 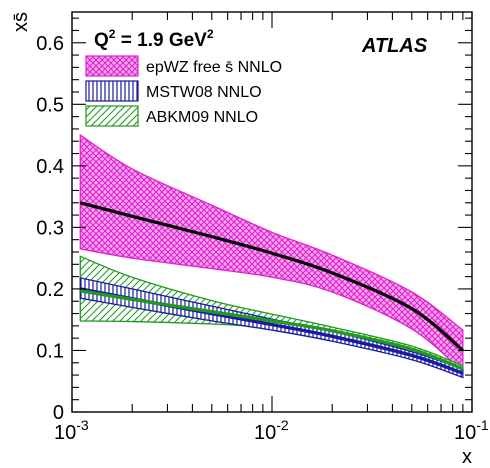 What do you see at coordinates (50, 290) in the screenshot?
I see `y-tick-label: 0.2` at bounding box center [50, 290].